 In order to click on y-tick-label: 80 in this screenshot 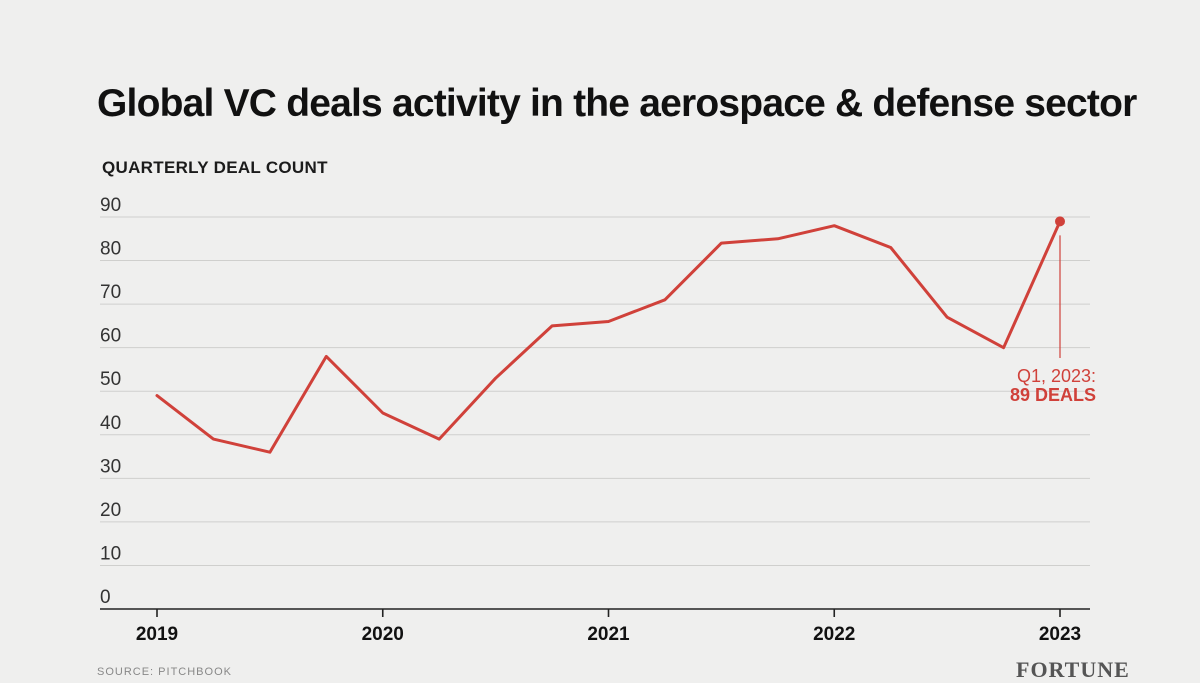, I will do `click(110, 249)`.